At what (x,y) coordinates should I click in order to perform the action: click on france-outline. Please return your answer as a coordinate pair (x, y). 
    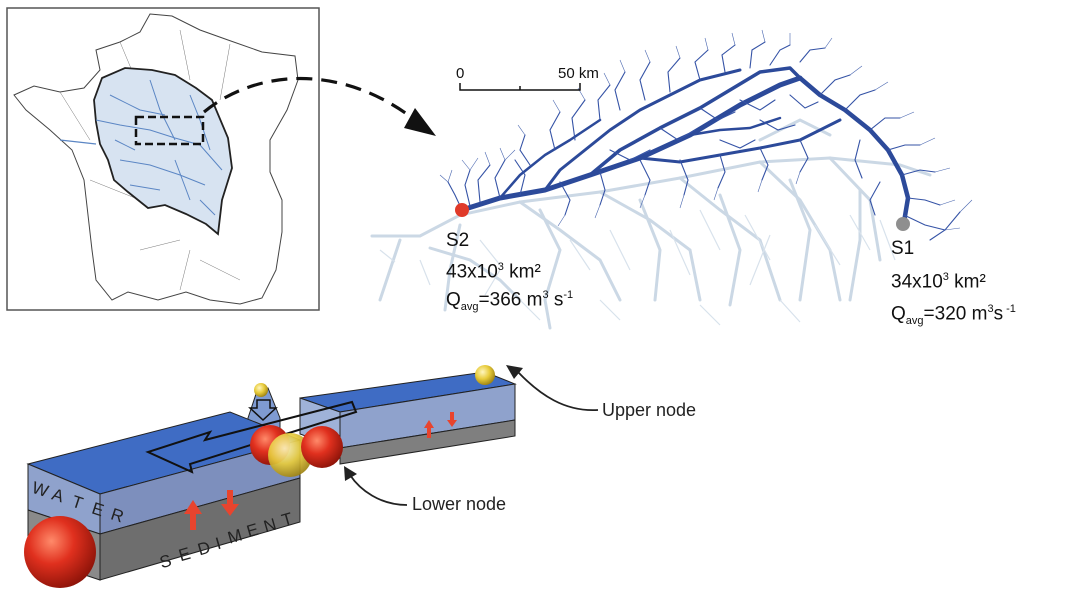
    Looking at the image, I should click on (156, 159).